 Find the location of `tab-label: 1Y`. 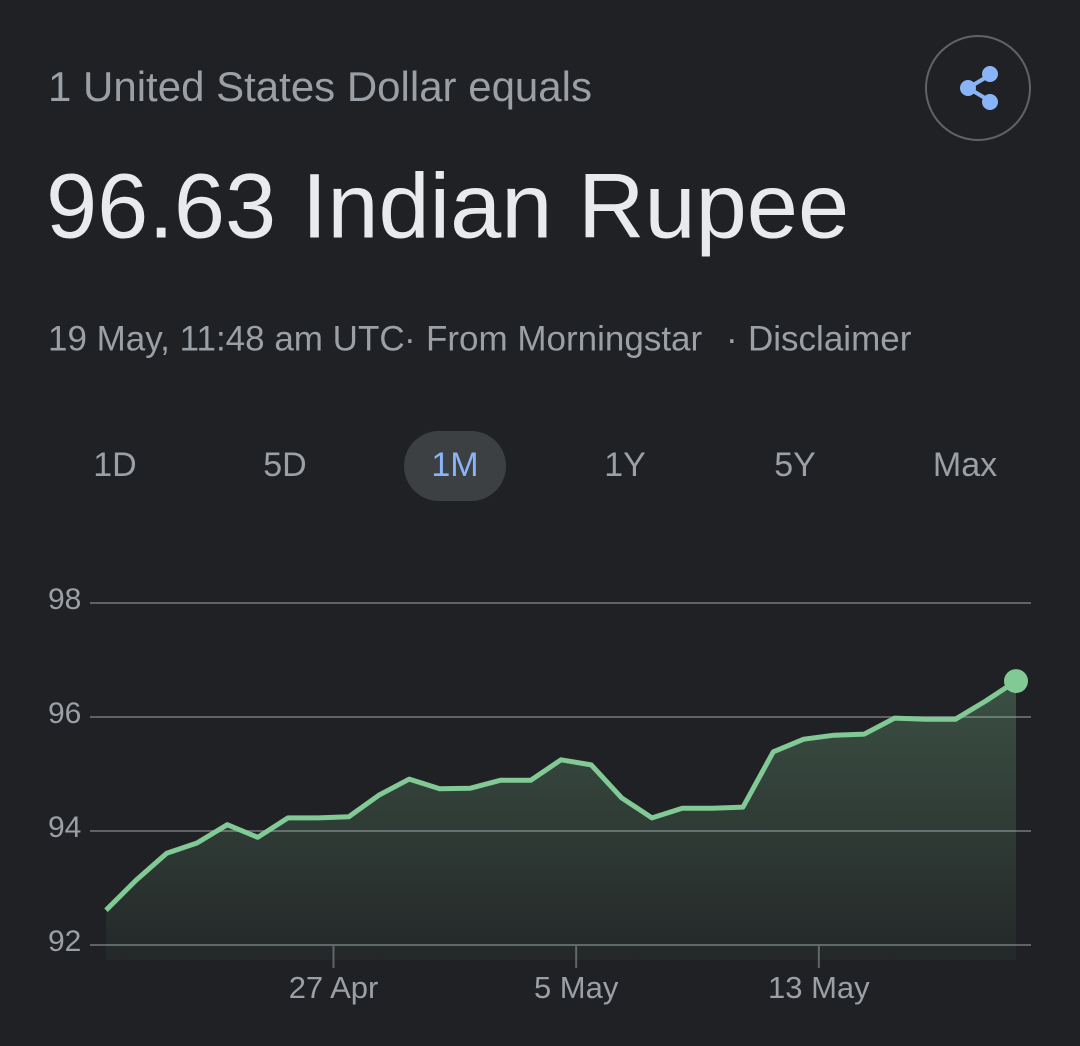

tab-label: 1Y is located at coordinates (625, 465).